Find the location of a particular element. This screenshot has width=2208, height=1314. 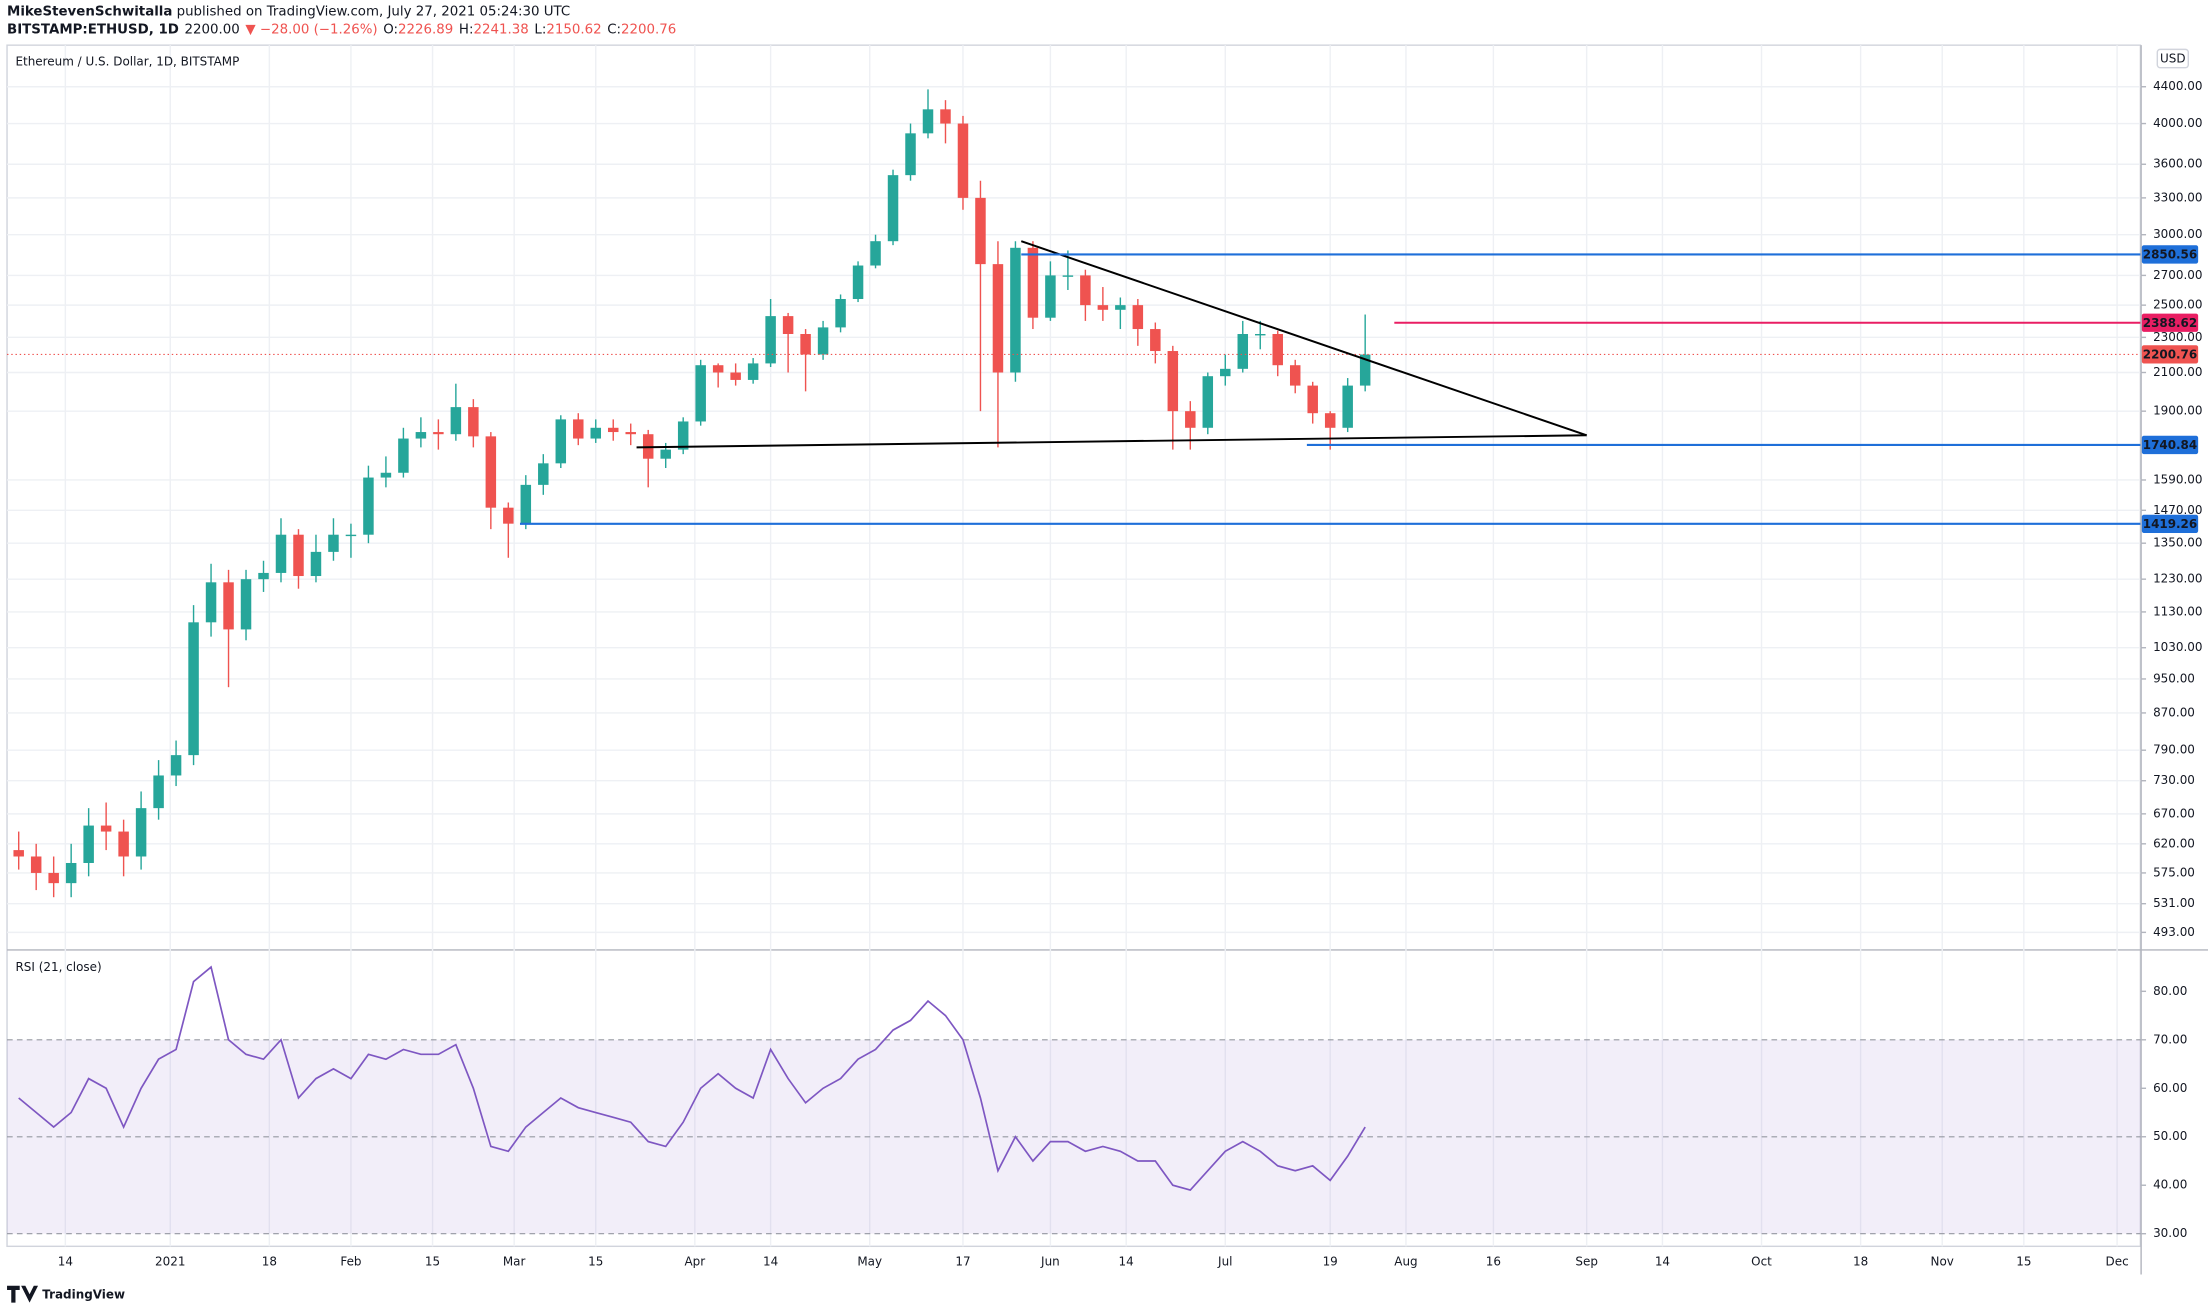

y-tick-label: 575.00 is located at coordinates (2174, 872).